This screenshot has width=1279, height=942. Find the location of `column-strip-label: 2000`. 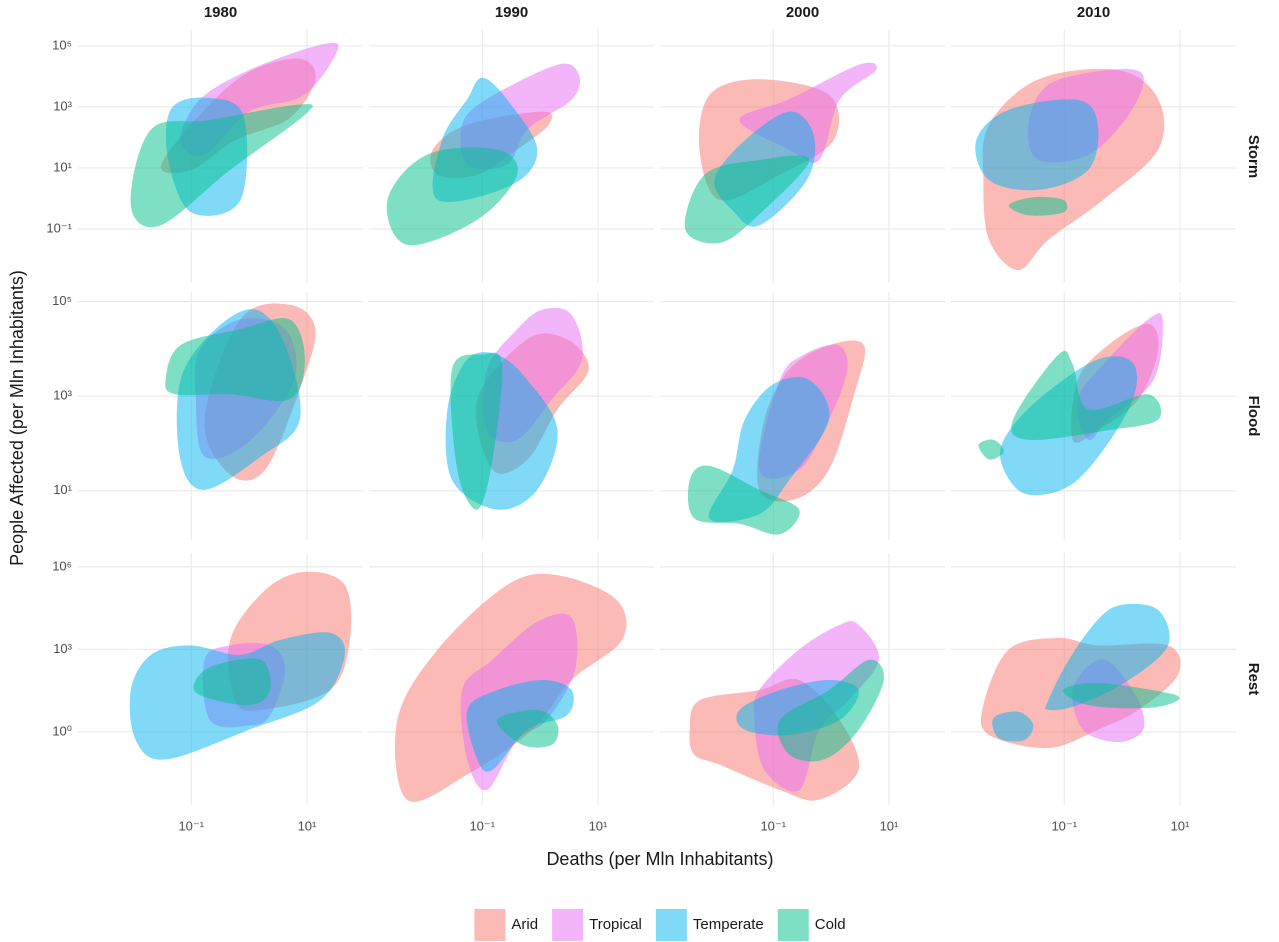

column-strip-label: 2000 is located at coordinates (802, 12).